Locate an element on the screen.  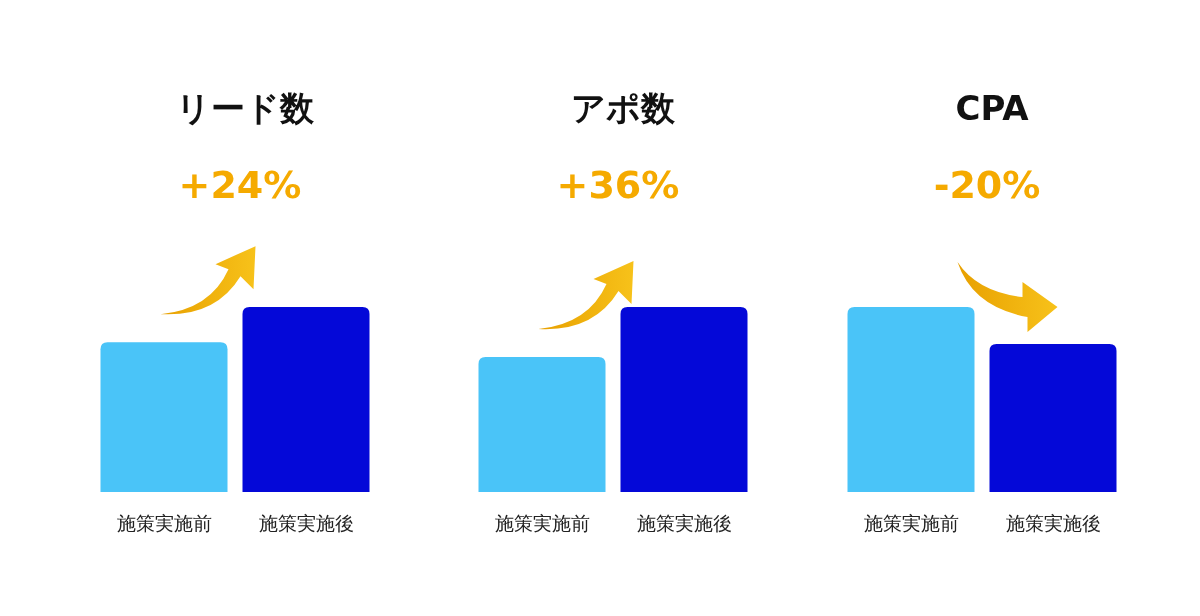
chart-subtitle: +36% is located at coordinates (618, 185).